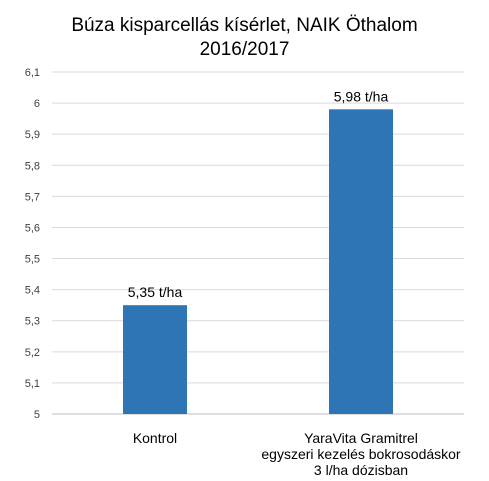  Describe the element at coordinates (361, 438) in the screenshot. I see `x-tick-label: YaraVita Gramitrel` at that location.